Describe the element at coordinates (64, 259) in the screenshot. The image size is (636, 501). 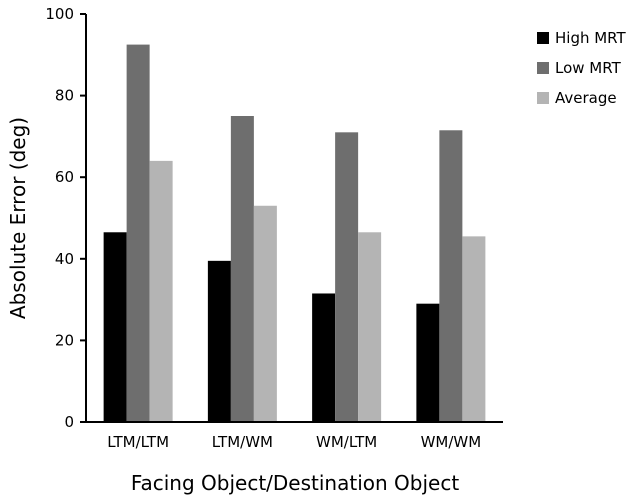
I see `y-tick-label: 40` at that location.